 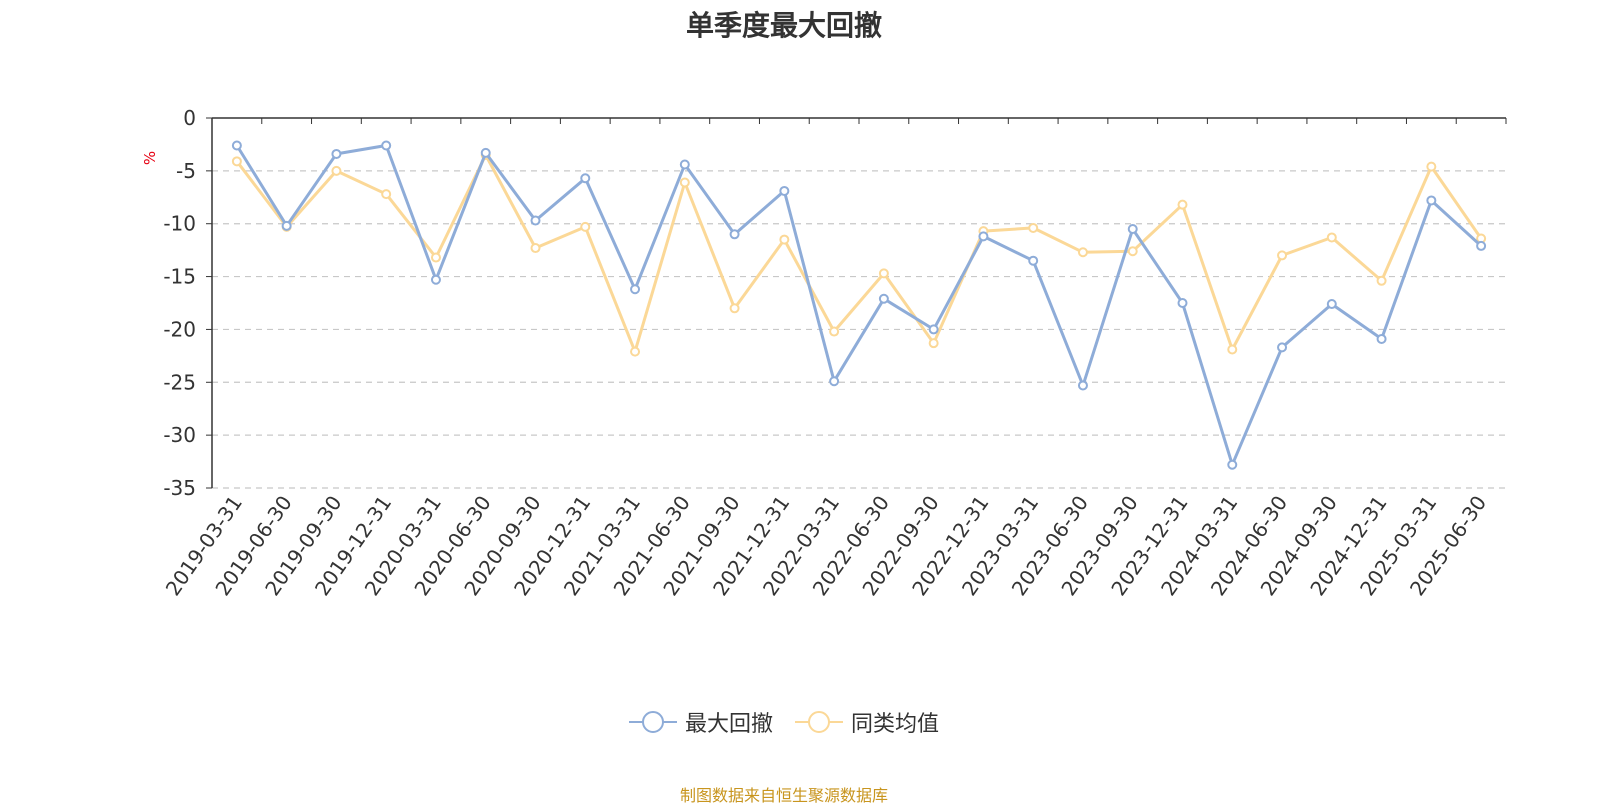 I want to click on y-tick-label: -5, so click(x=186, y=171).